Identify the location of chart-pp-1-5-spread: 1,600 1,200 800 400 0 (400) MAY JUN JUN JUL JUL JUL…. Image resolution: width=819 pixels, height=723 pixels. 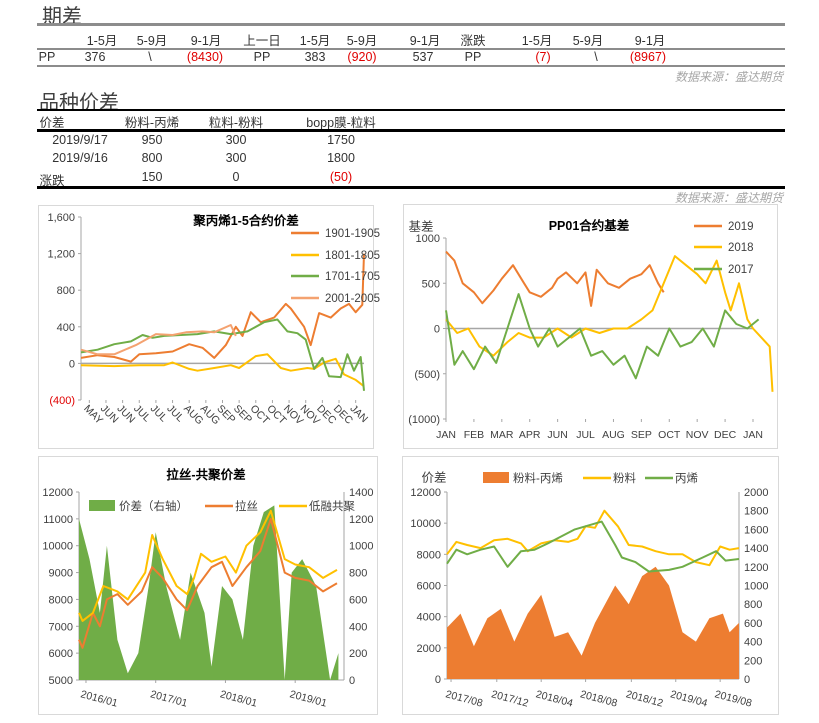
(209, 327).